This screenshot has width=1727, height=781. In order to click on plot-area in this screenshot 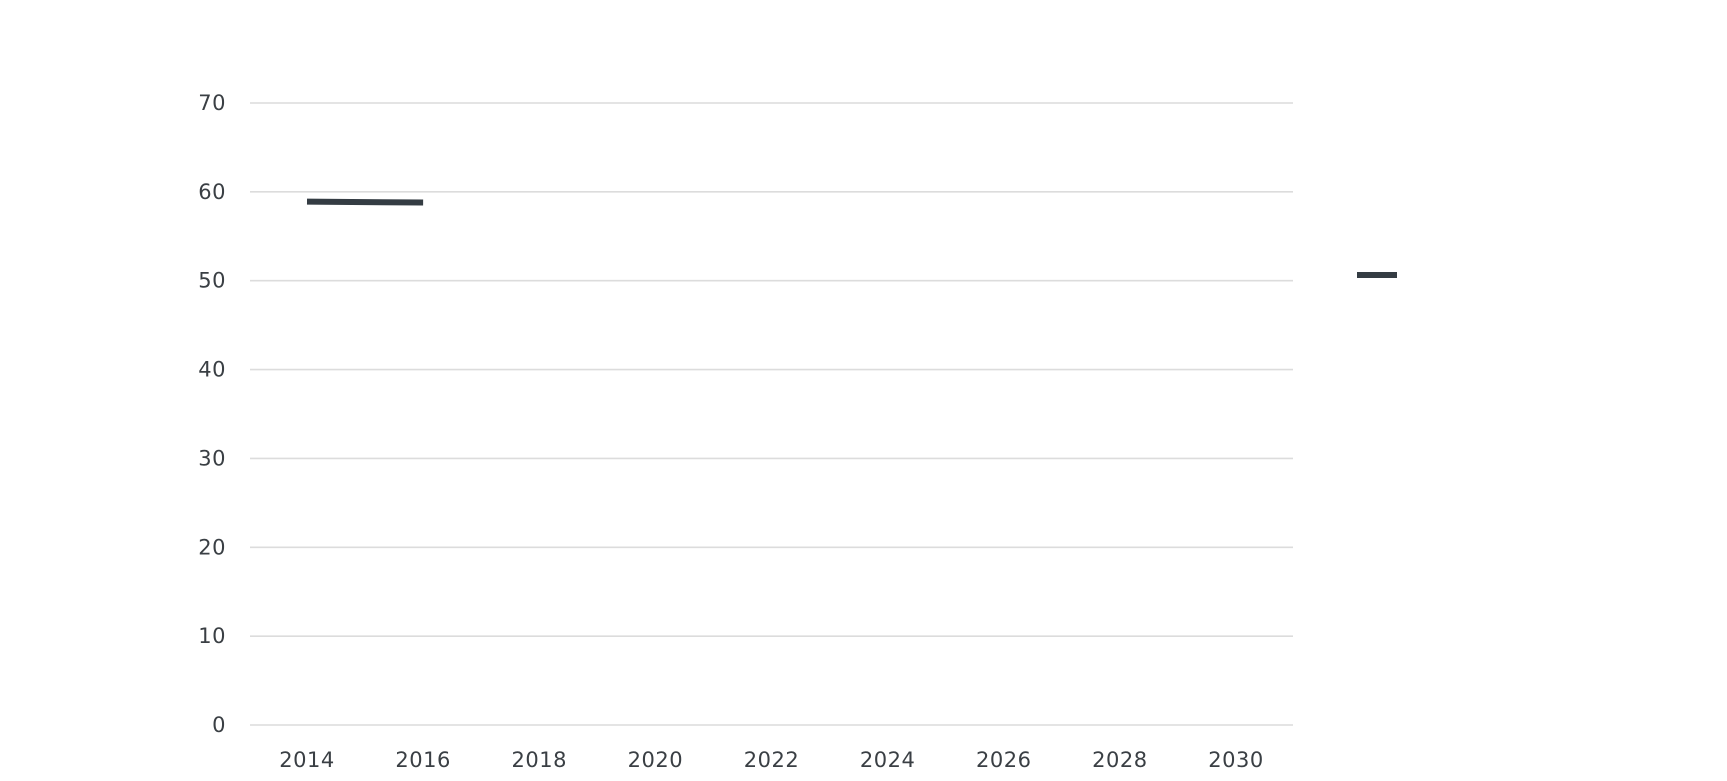, I will do `click(365, 202)`.